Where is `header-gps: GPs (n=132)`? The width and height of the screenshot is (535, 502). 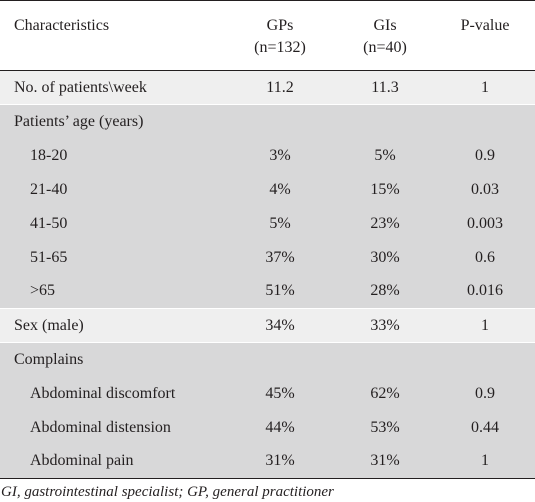
header-gps: GPs (n=132) is located at coordinates (280, 36).